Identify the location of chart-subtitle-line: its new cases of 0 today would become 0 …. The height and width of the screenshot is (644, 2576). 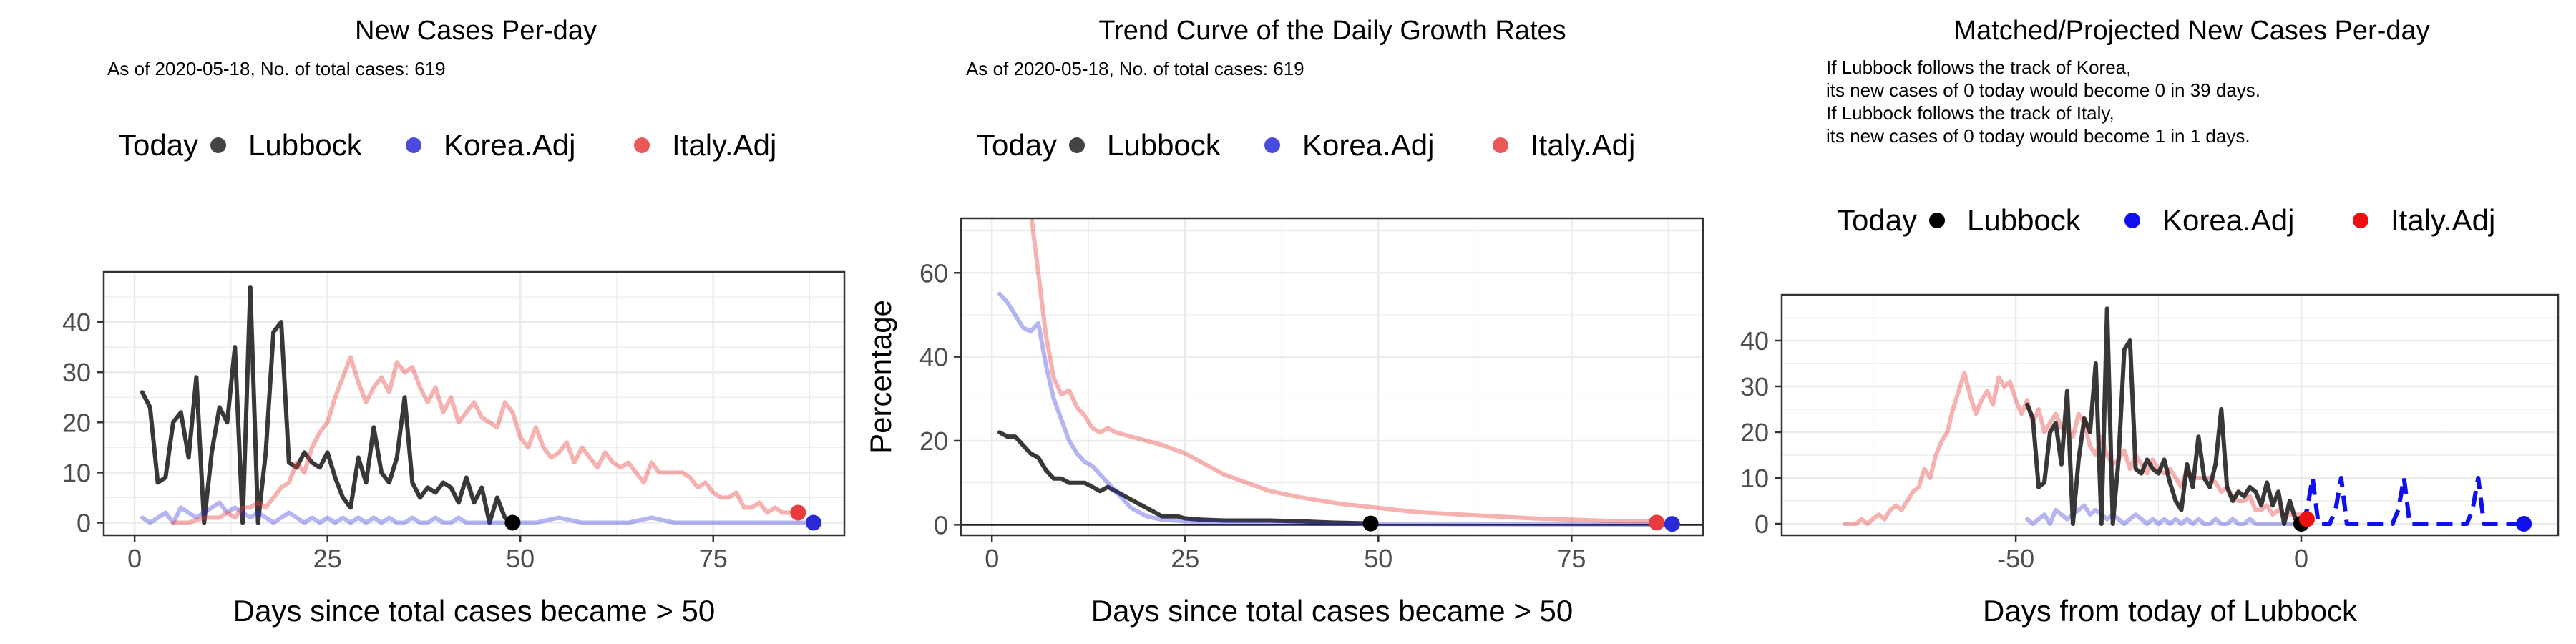
(2043, 90).